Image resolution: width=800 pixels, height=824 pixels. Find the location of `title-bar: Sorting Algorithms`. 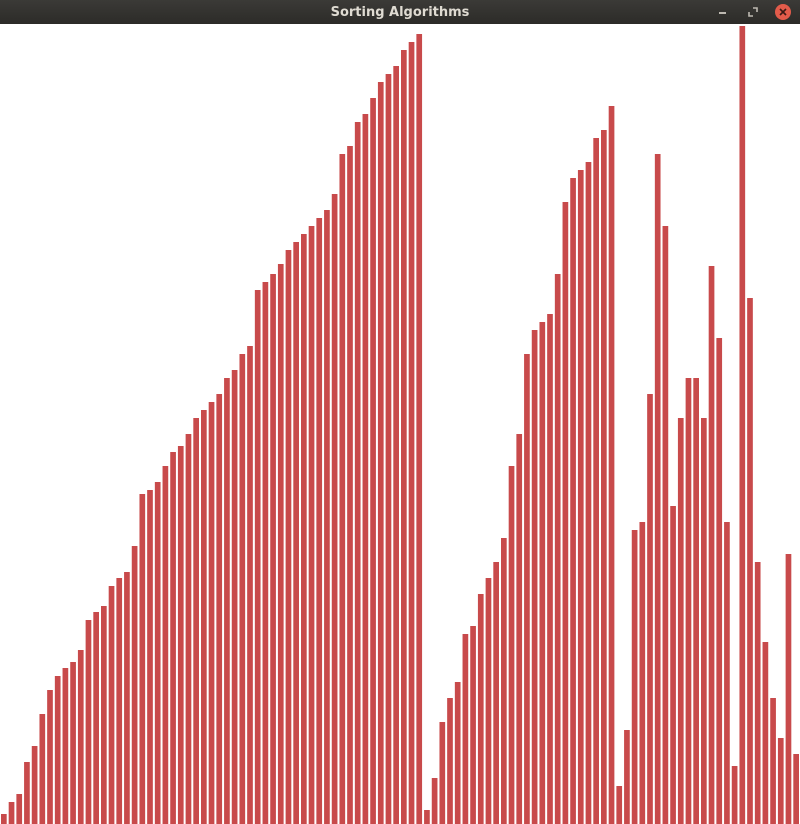

title-bar: Sorting Algorithms is located at coordinates (400, 12).